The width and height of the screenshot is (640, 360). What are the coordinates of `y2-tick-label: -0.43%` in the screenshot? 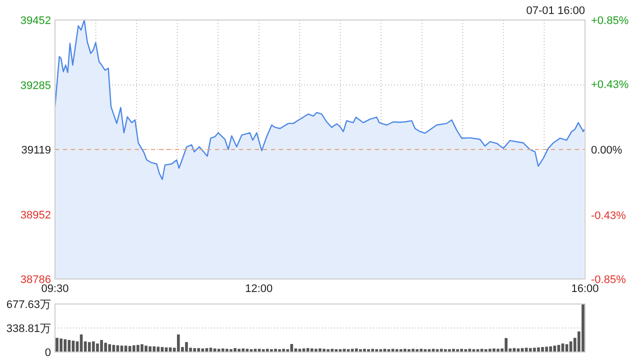 It's located at (608, 216).